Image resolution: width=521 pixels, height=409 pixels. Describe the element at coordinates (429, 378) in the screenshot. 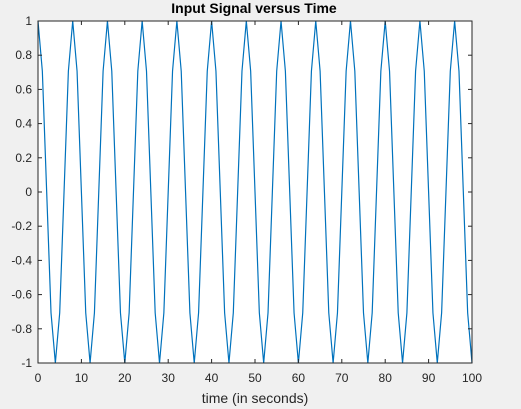

I see `x-tick-label-9: 90` at that location.